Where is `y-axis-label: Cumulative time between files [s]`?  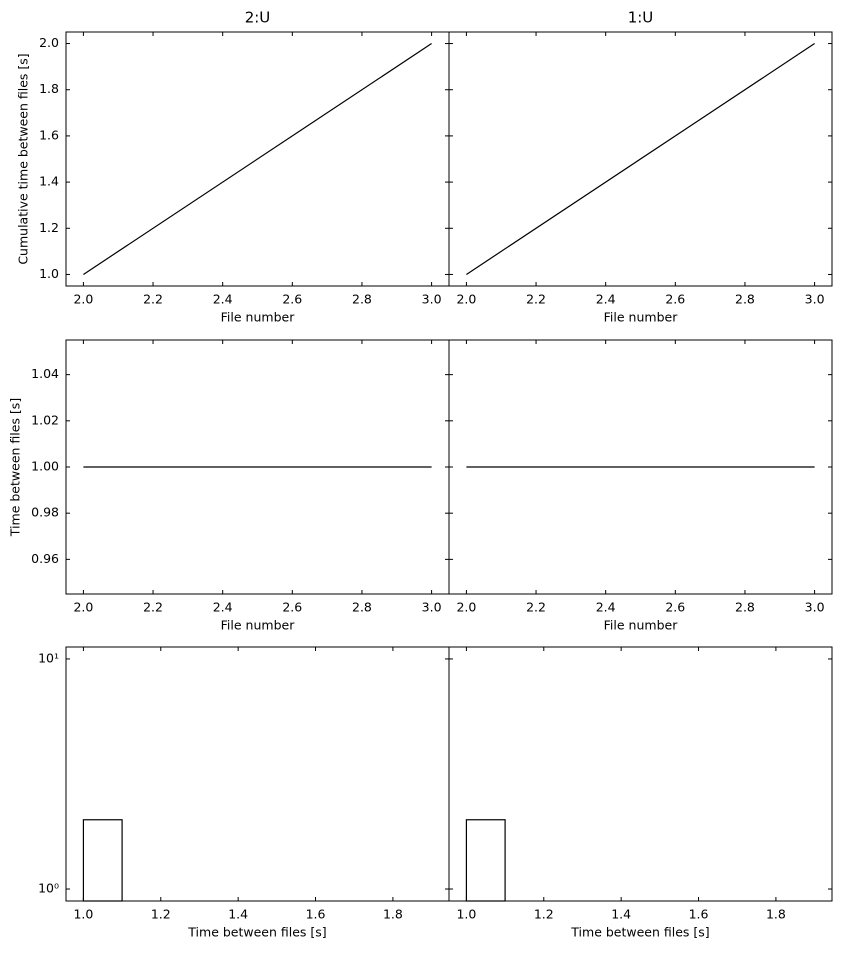 y-axis-label: Cumulative time between files [s] is located at coordinates (23, 158).